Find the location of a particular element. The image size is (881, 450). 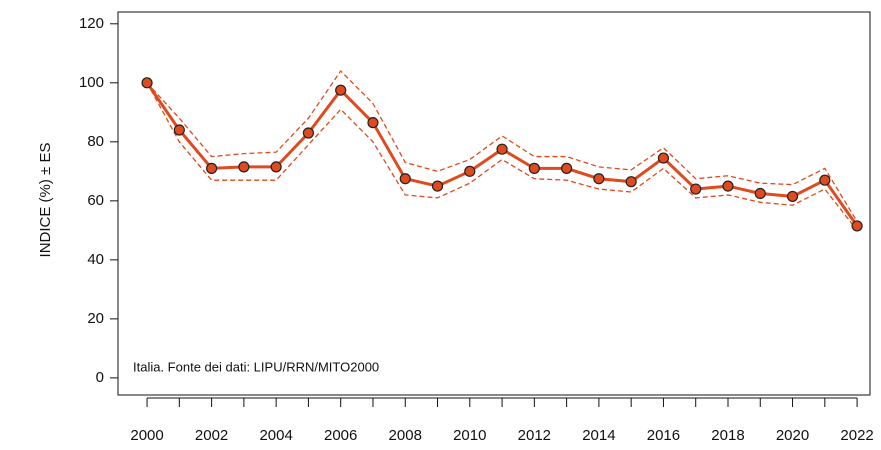

y-tick-label: 100 is located at coordinates (91, 82).